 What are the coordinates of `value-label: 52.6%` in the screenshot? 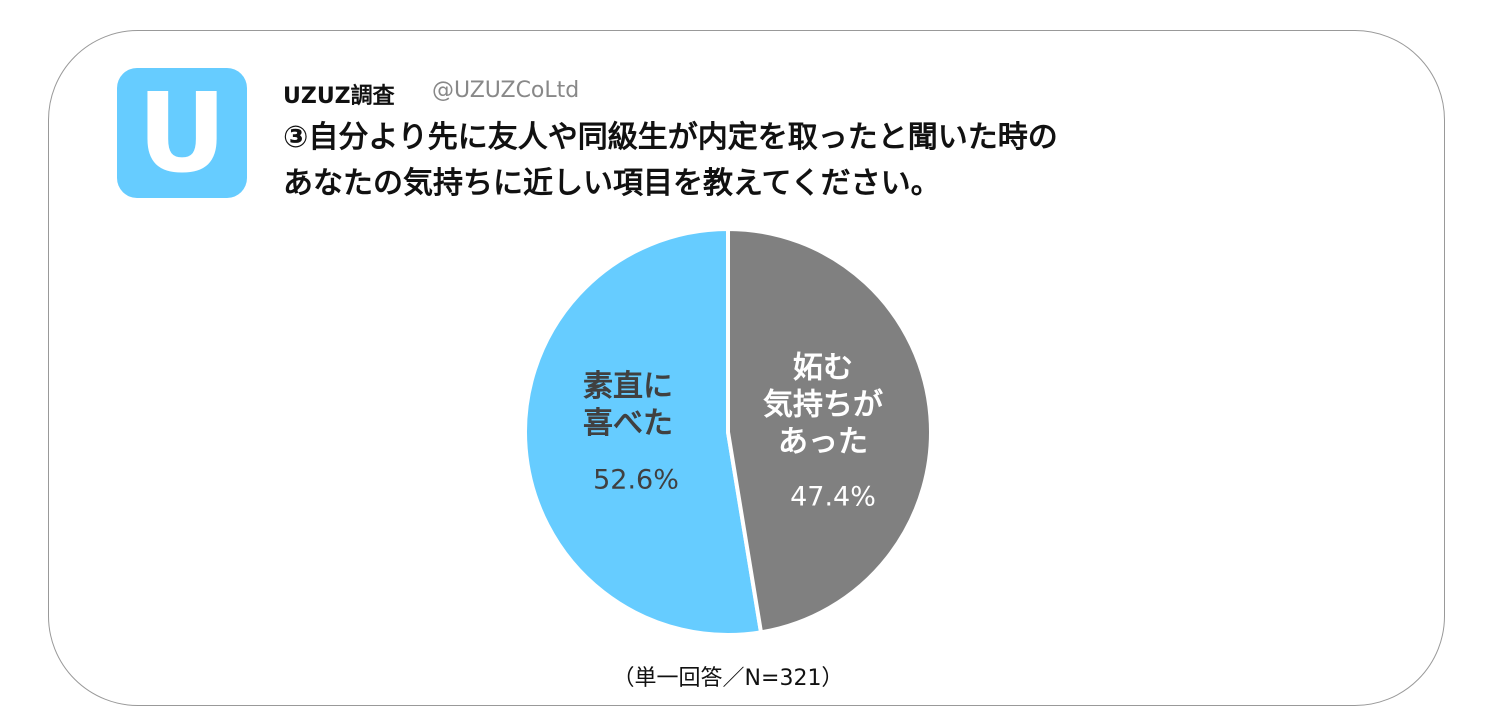 It's located at (636, 480).